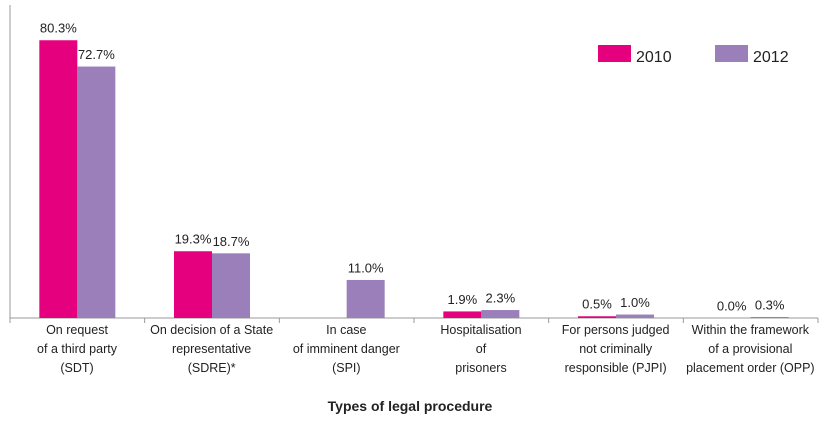 This screenshot has height=443, width=820. Describe the element at coordinates (58, 28) in the screenshot. I see `value-label: 80.3%` at that location.